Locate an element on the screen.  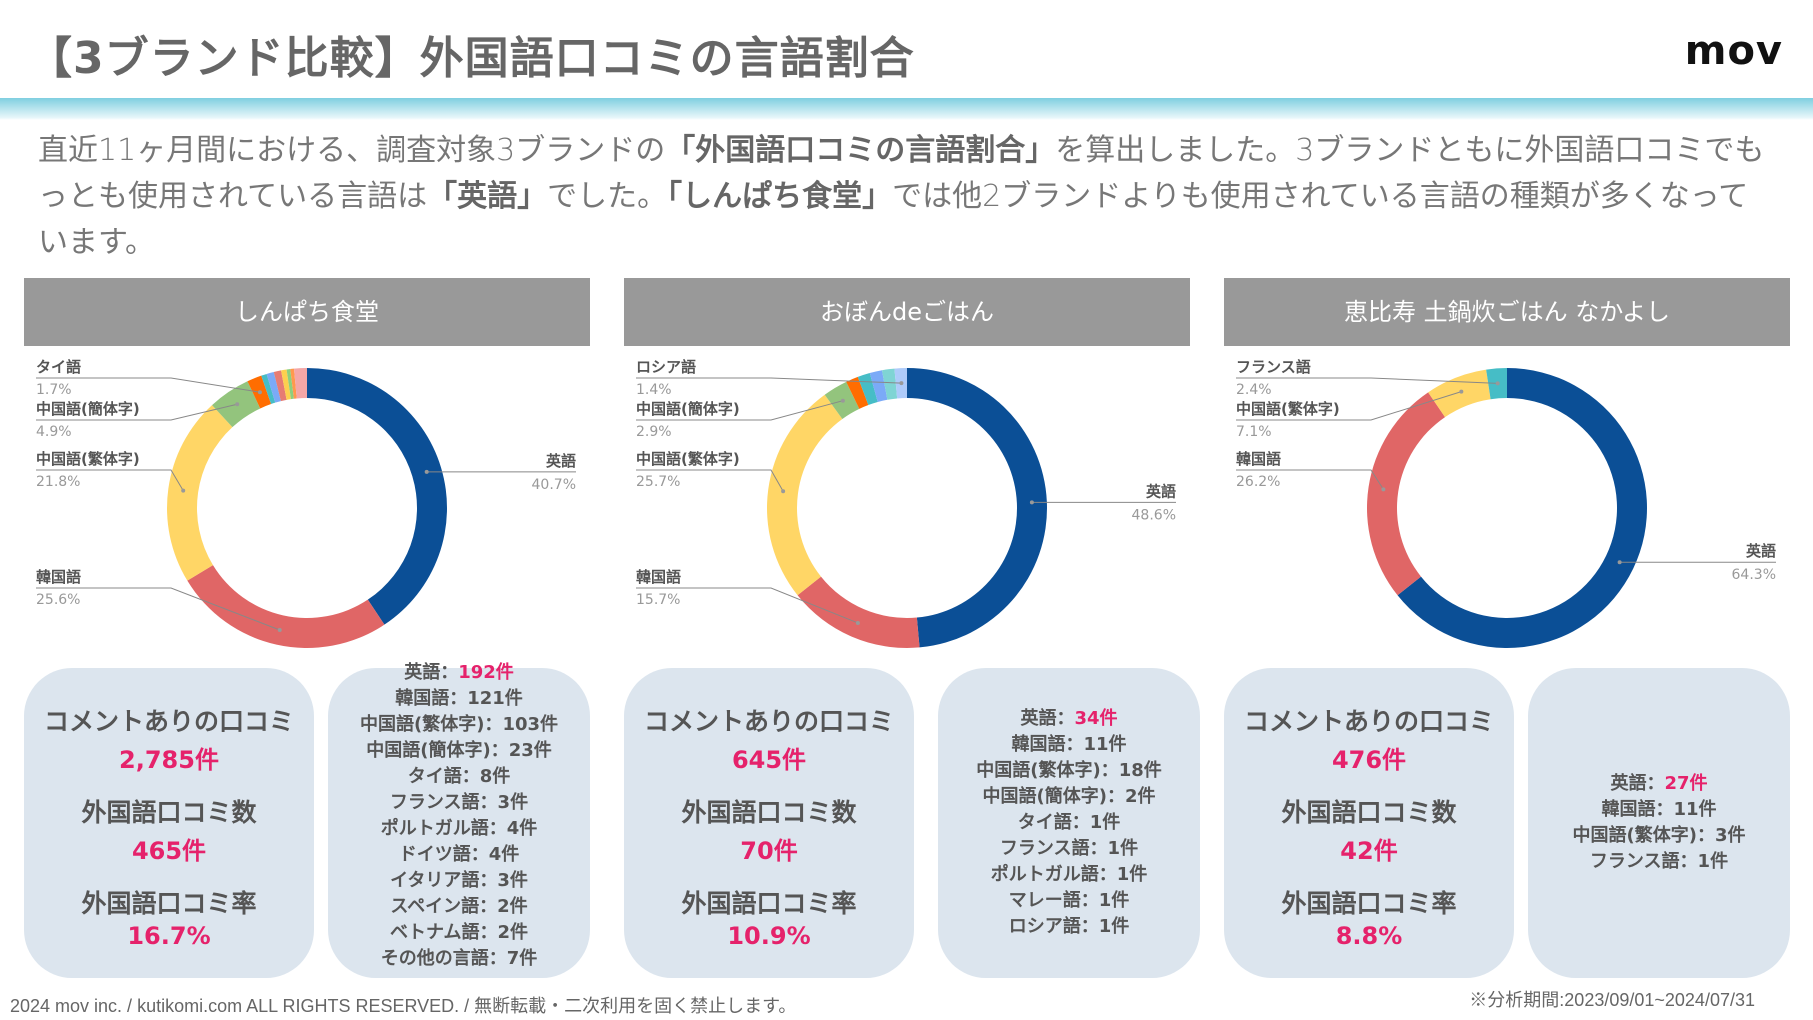
language-name: ベトナム語： is located at coordinates (444, 932).